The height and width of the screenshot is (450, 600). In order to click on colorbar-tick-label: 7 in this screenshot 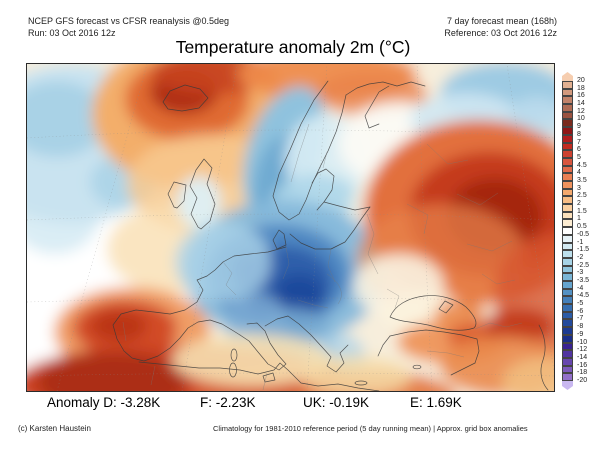, I will do `click(579, 142)`.